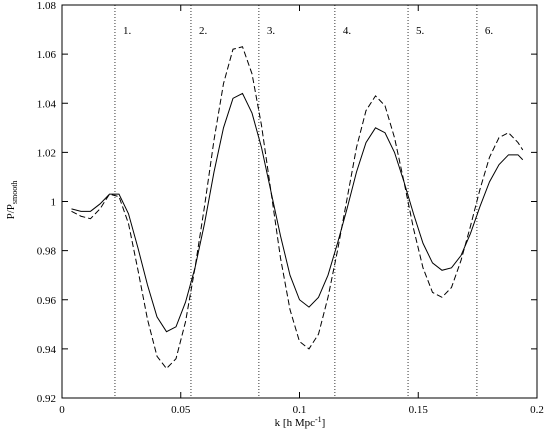  I want to click on x-tick-label: 0.1, so click(300, 410).